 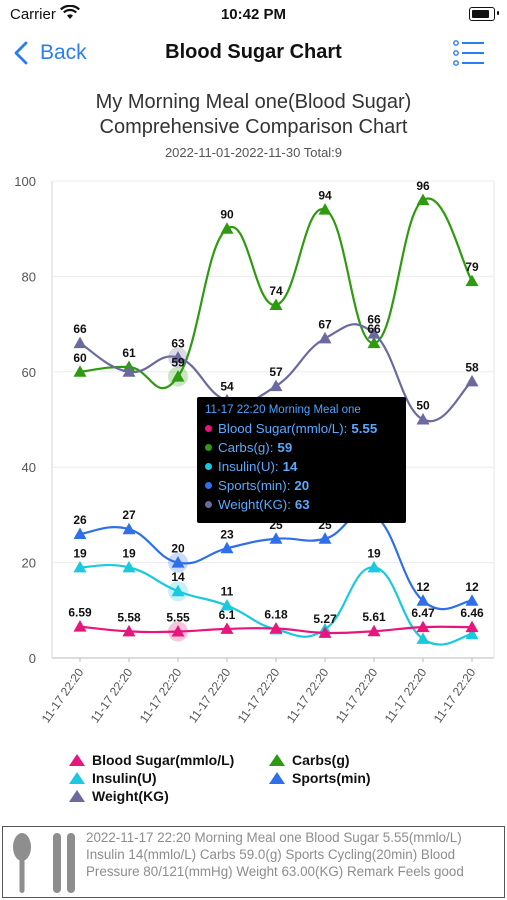 I want to click on data-label: 14, so click(x=178, y=577).